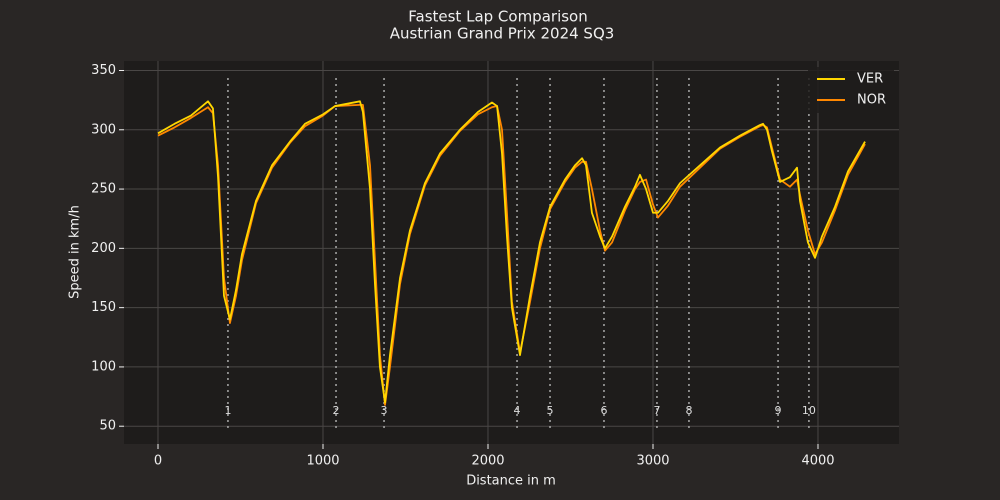 Image resolution: width=1000 pixels, height=500 pixels. I want to click on legend-box, so click(851, 90).